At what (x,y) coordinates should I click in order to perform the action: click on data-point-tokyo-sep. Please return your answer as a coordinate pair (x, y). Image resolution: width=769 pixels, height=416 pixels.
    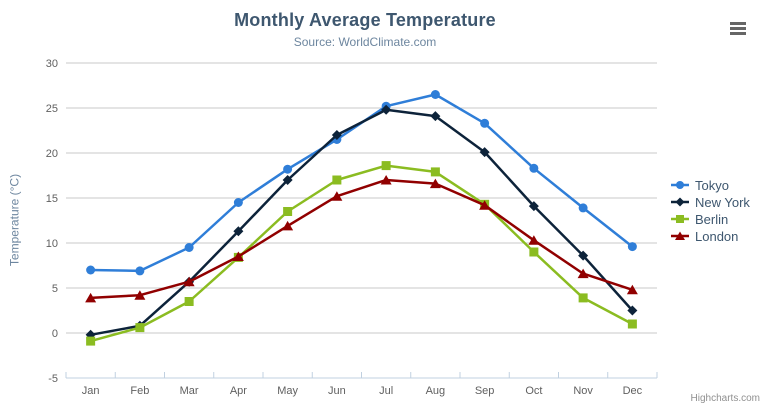
    Looking at the image, I should click on (485, 123).